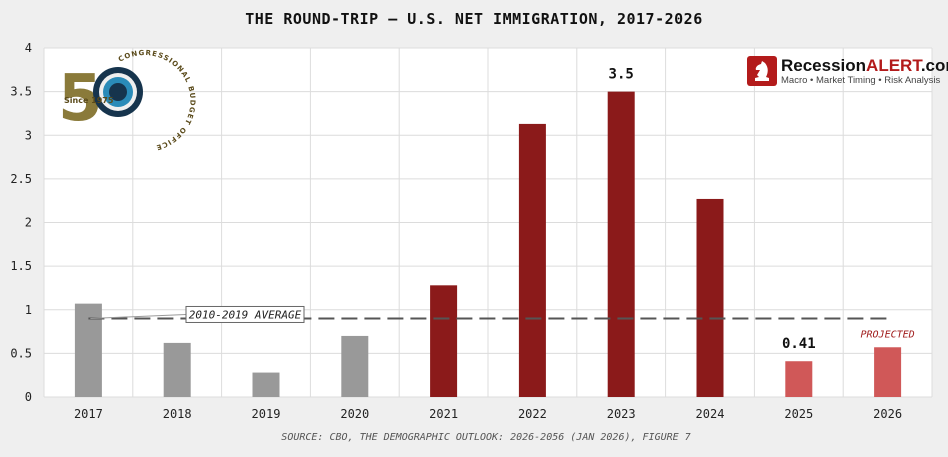  What do you see at coordinates (710, 297) in the screenshot?
I see `bar-2024` at bounding box center [710, 297].